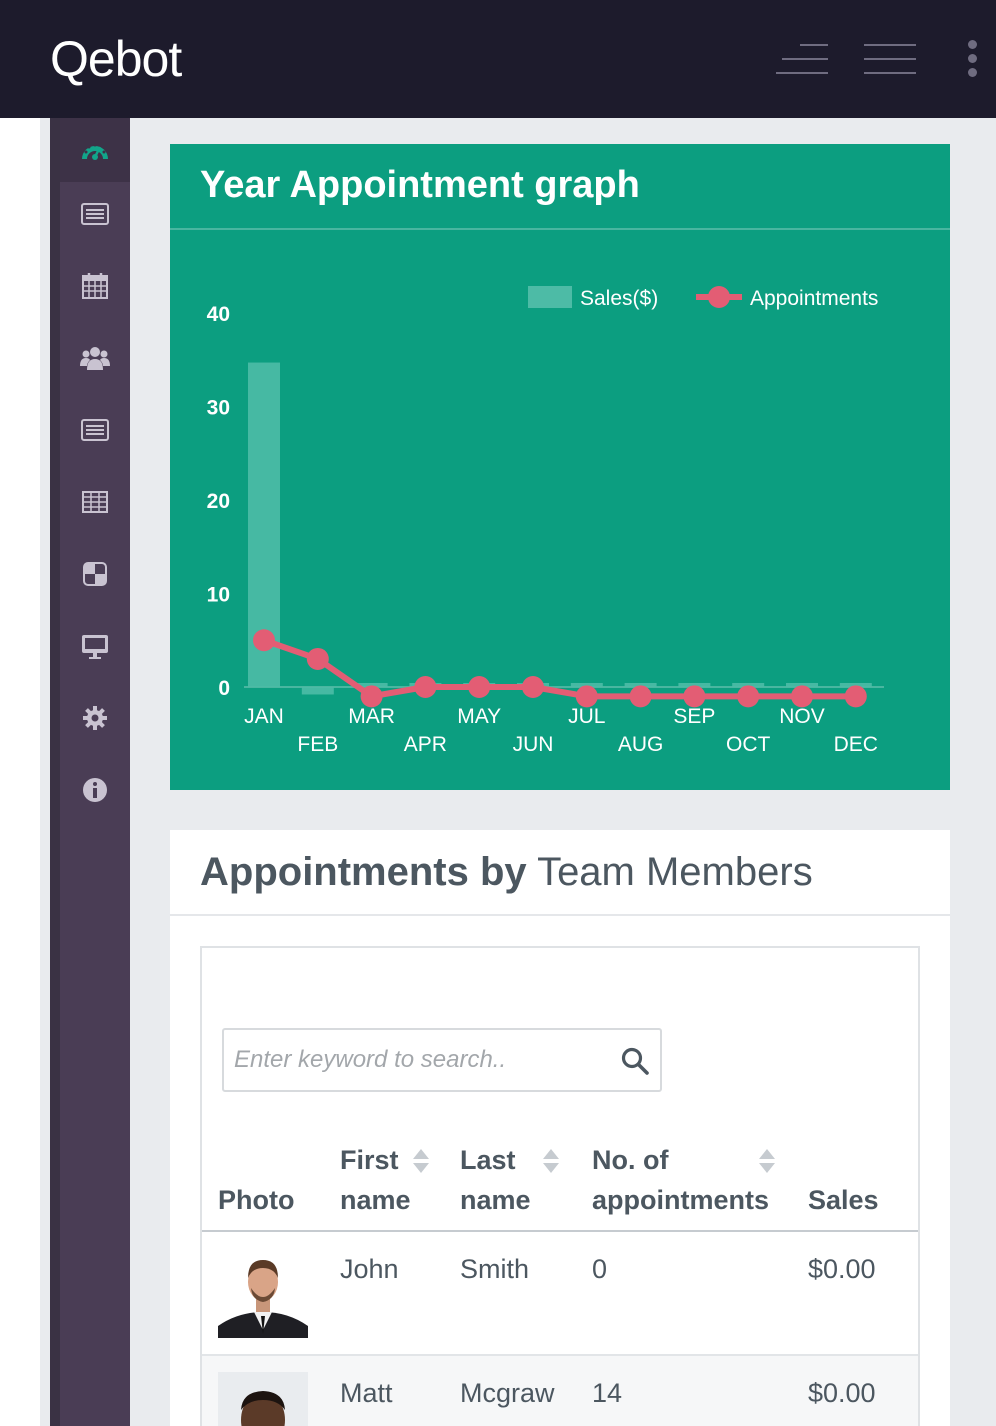 Image resolution: width=996 pixels, height=1426 pixels. I want to click on column-header-appointments: No. of appointments, so click(680, 1180).